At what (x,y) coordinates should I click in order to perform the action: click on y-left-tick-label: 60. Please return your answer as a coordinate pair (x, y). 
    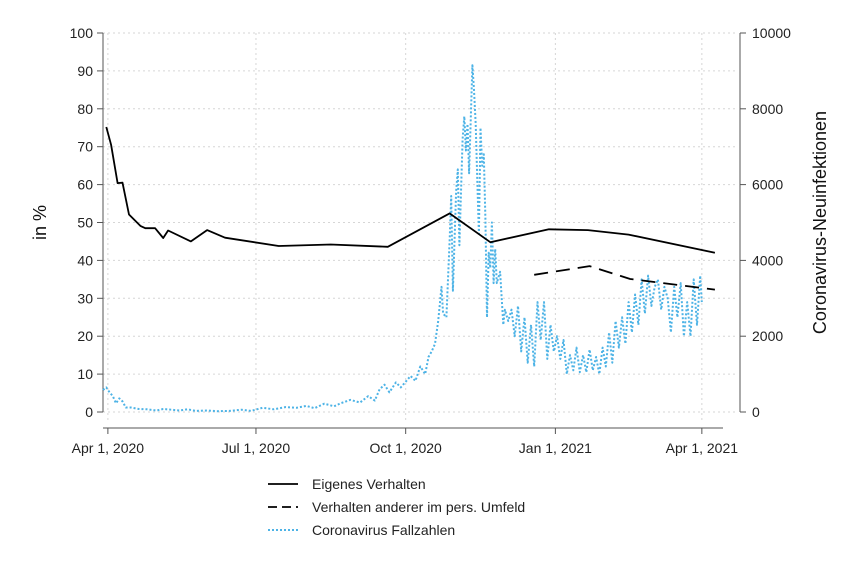
    Looking at the image, I should click on (85, 185).